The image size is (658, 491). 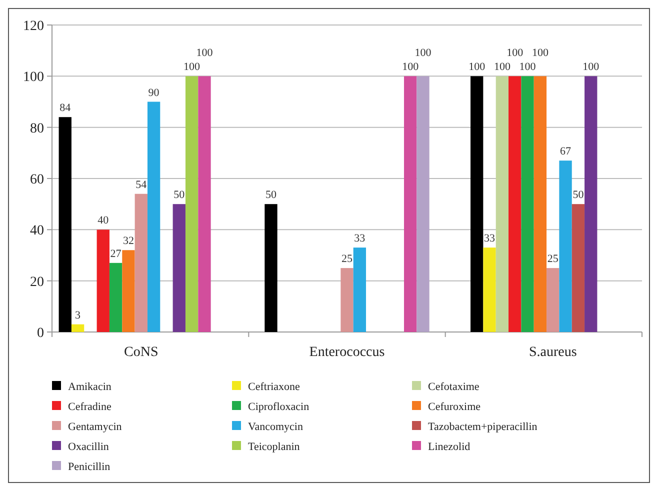 What do you see at coordinates (90, 387) in the screenshot?
I see `legend-label: Amikacin` at bounding box center [90, 387].